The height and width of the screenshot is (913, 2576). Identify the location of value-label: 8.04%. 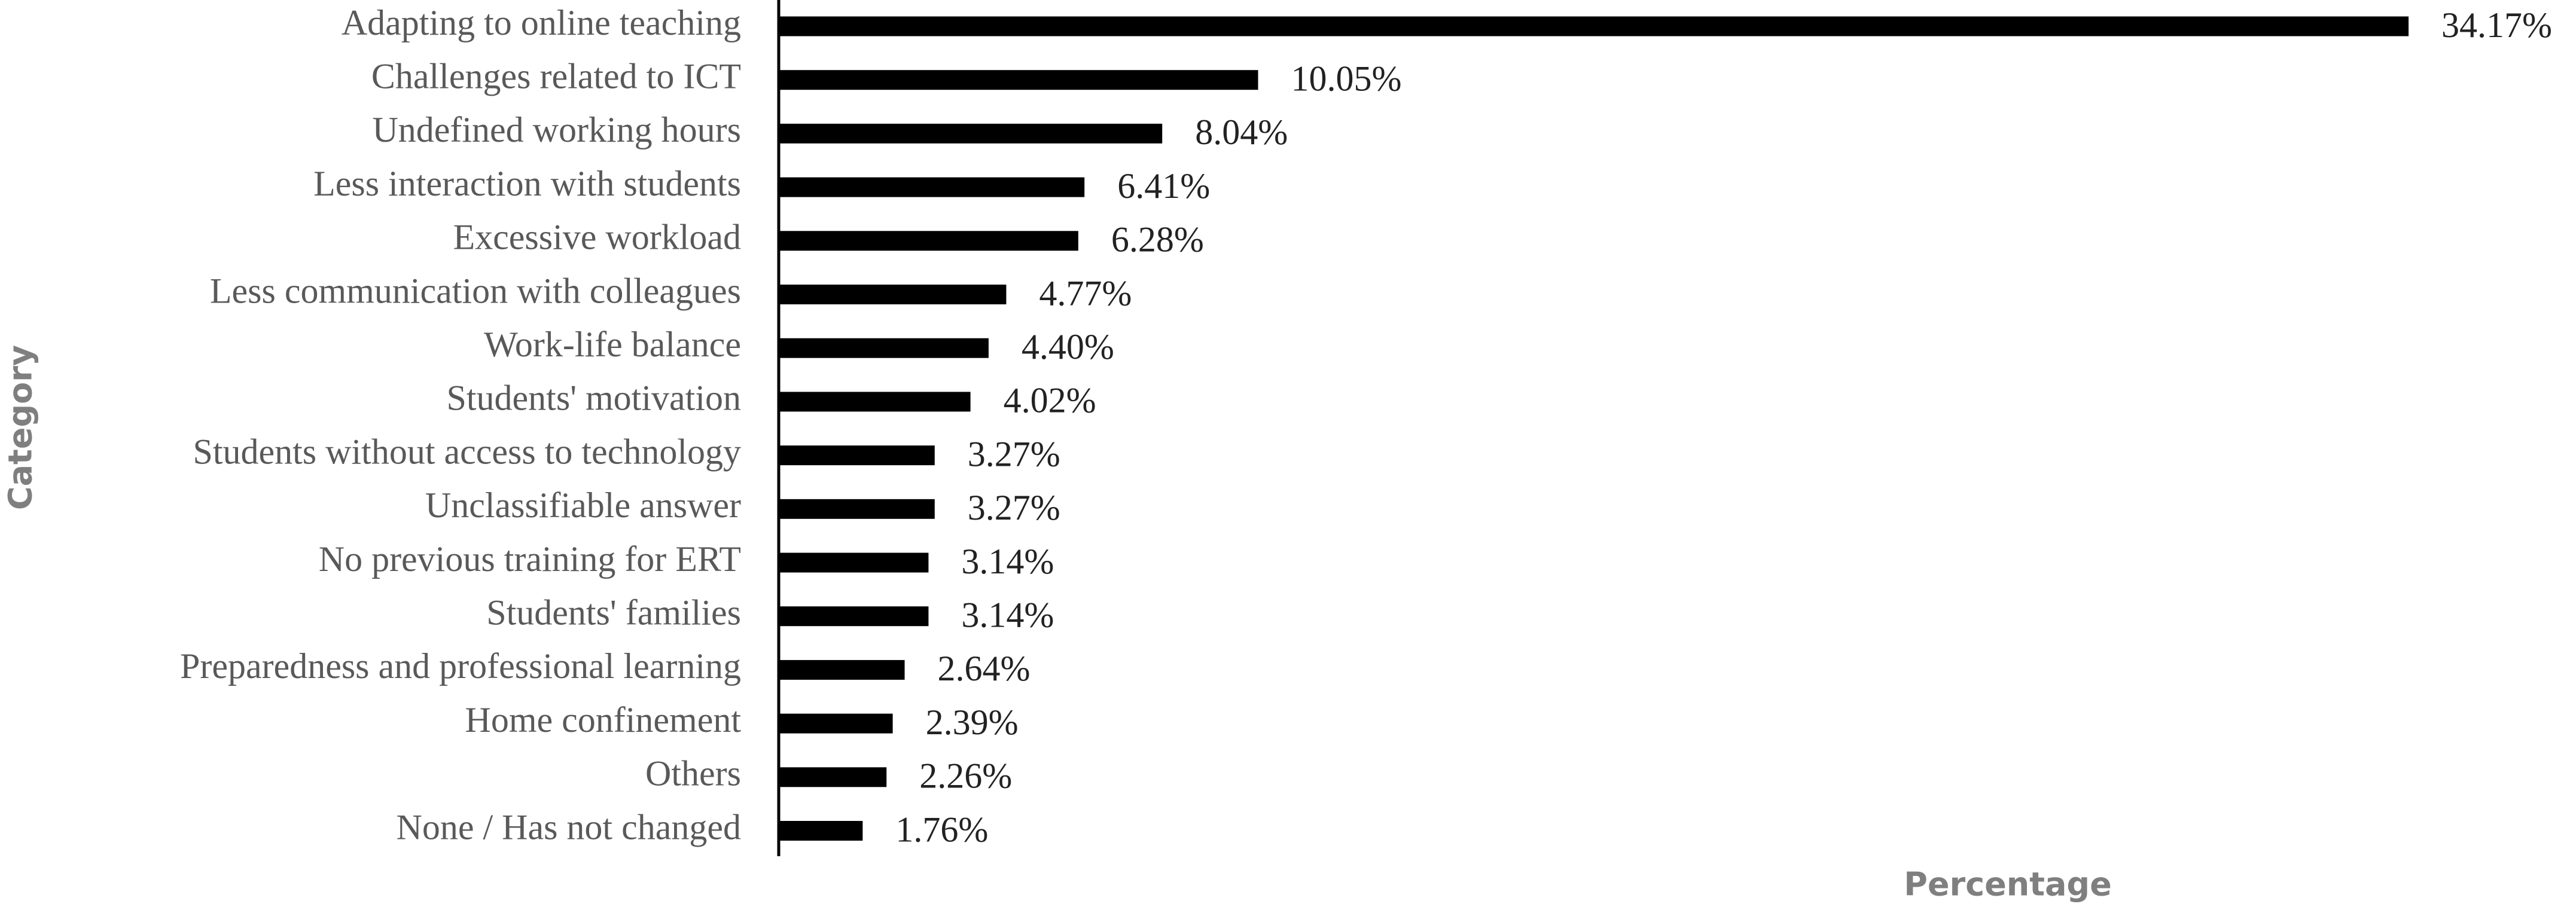
(1242, 132).